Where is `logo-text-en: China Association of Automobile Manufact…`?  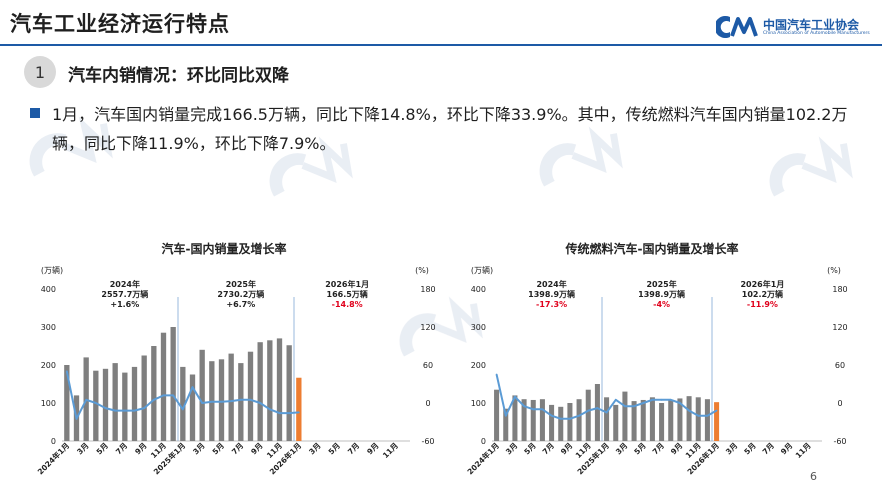 logo-text-en: China Association of Automobile Manufact… is located at coordinates (816, 33).